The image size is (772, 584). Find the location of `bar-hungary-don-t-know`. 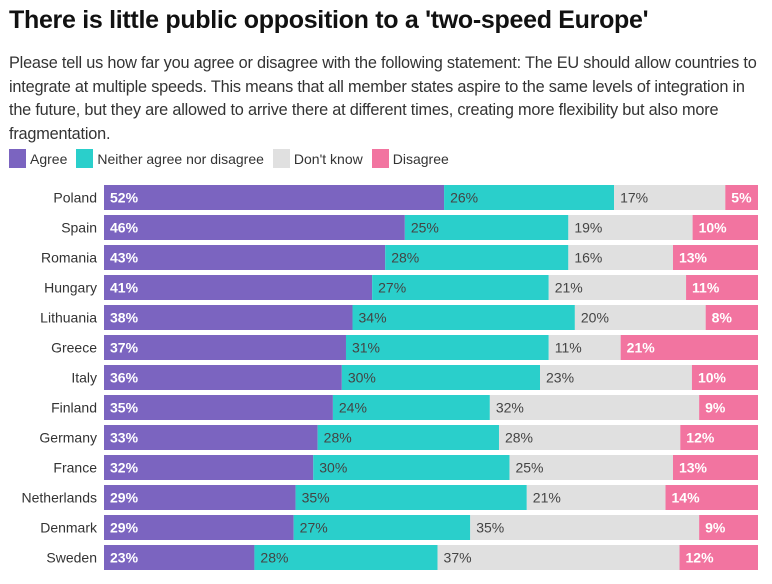

bar-hungary-don-t-know is located at coordinates (617, 287).